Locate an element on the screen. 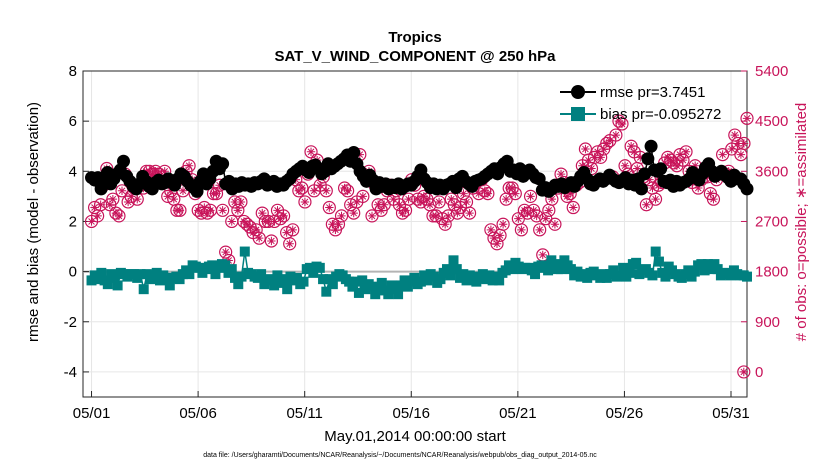 This screenshot has height=470, width=830. y-axis-left: -4 -2 0 2 4 6 8 is located at coordinates (76, 222).